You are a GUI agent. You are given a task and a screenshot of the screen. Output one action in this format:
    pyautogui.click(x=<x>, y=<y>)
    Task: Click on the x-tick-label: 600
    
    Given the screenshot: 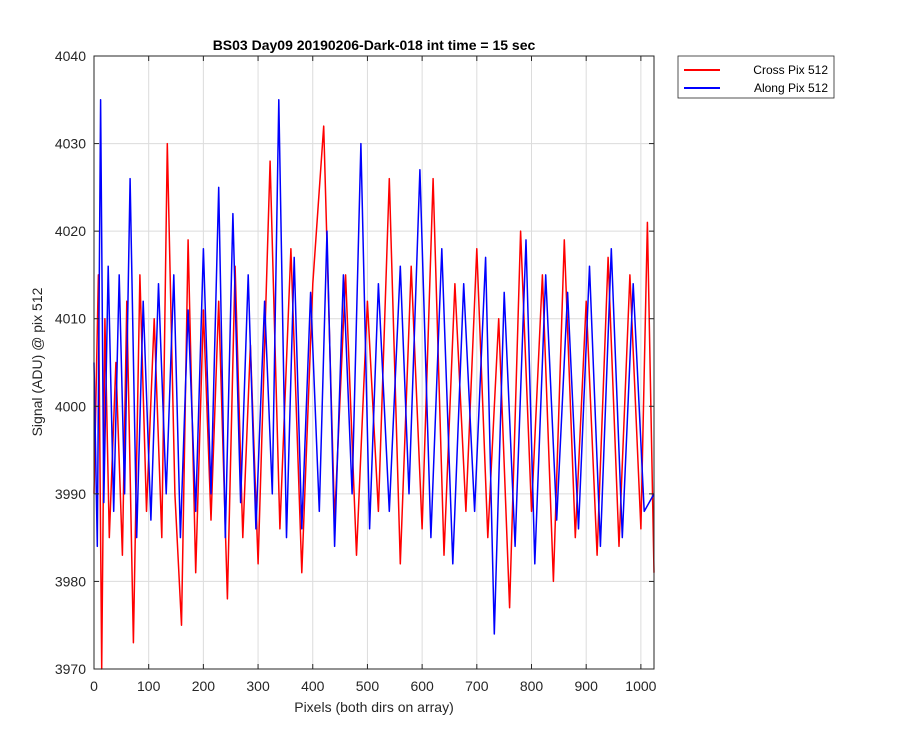 What is the action you would take?
    pyautogui.click(x=422, y=686)
    